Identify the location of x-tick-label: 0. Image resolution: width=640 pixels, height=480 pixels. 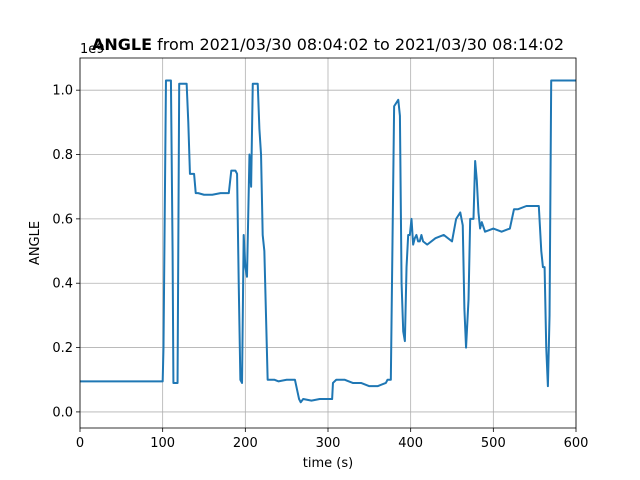
(80, 443).